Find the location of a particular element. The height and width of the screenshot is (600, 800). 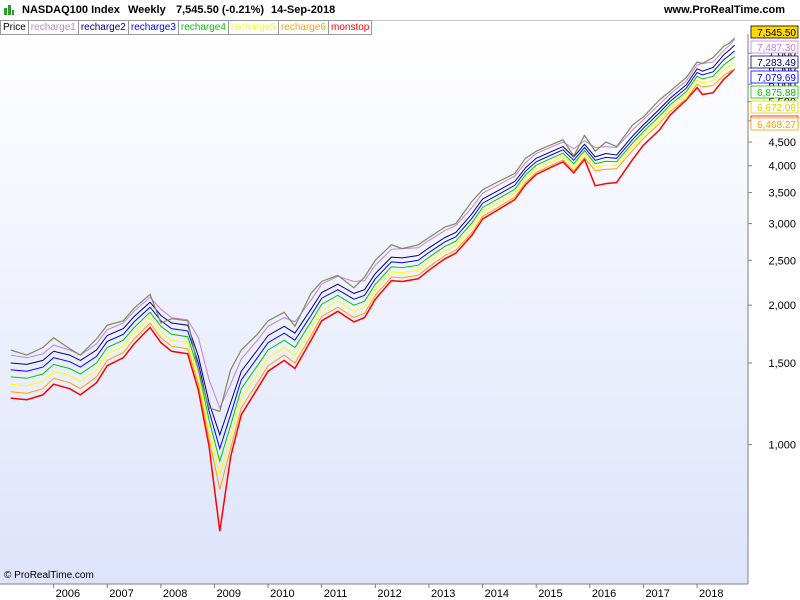

last-value-text: 7,283.49 is located at coordinates (776, 63).